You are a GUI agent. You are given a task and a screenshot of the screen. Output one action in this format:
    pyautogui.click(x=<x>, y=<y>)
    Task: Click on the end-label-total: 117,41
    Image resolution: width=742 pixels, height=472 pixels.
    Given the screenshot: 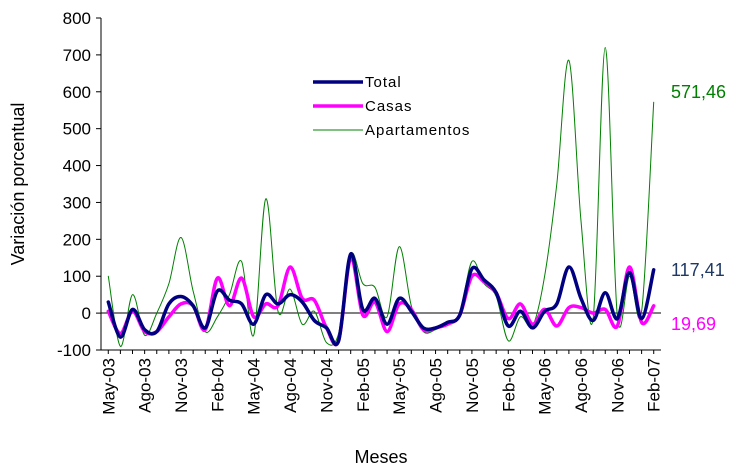 What is the action you would take?
    pyautogui.click(x=698, y=270)
    